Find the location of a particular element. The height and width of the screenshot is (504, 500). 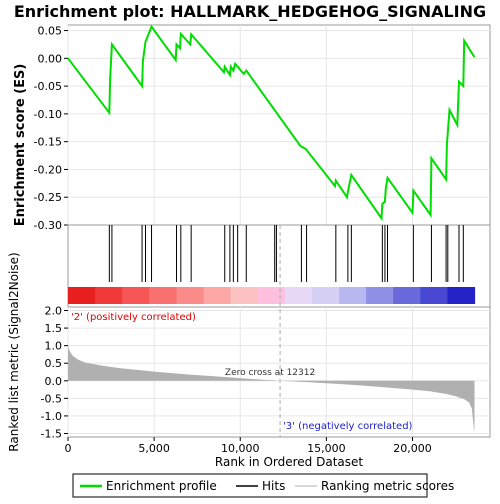

x-tick-label: 5,000 is located at coordinates (154, 448).